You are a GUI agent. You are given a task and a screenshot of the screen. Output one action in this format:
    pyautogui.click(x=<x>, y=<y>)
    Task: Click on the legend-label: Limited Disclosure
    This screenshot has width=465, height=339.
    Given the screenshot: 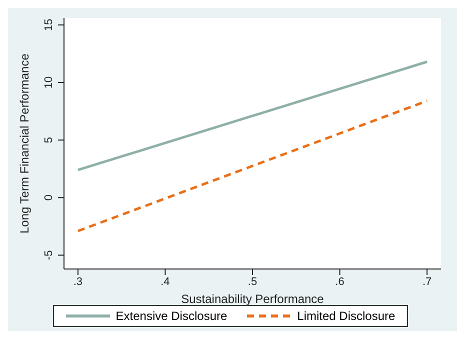 What is the action you would take?
    pyautogui.click(x=346, y=316)
    